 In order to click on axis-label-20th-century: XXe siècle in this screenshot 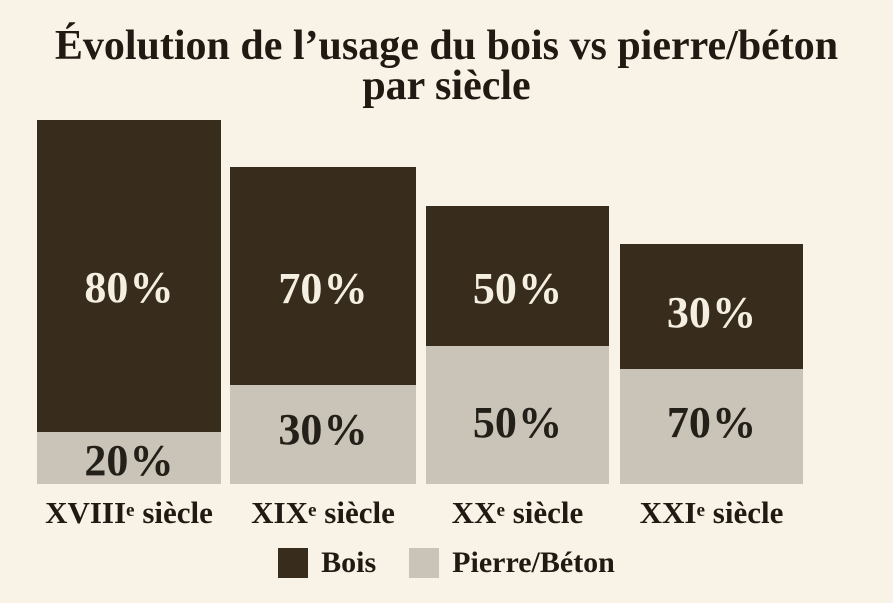, I will do `click(517, 515)`.